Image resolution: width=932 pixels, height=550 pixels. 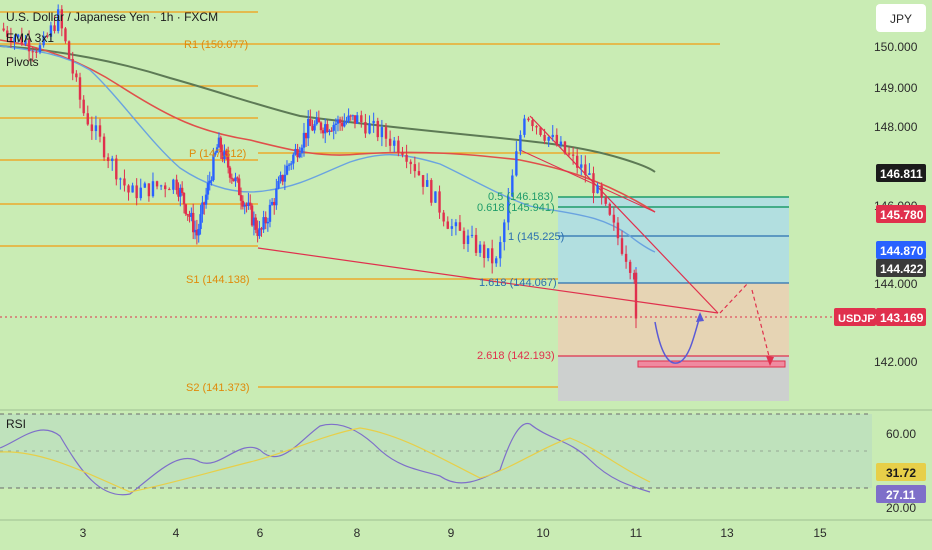 What do you see at coordinates (451, 533) in the screenshot?
I see `time-tick: 9` at bounding box center [451, 533].